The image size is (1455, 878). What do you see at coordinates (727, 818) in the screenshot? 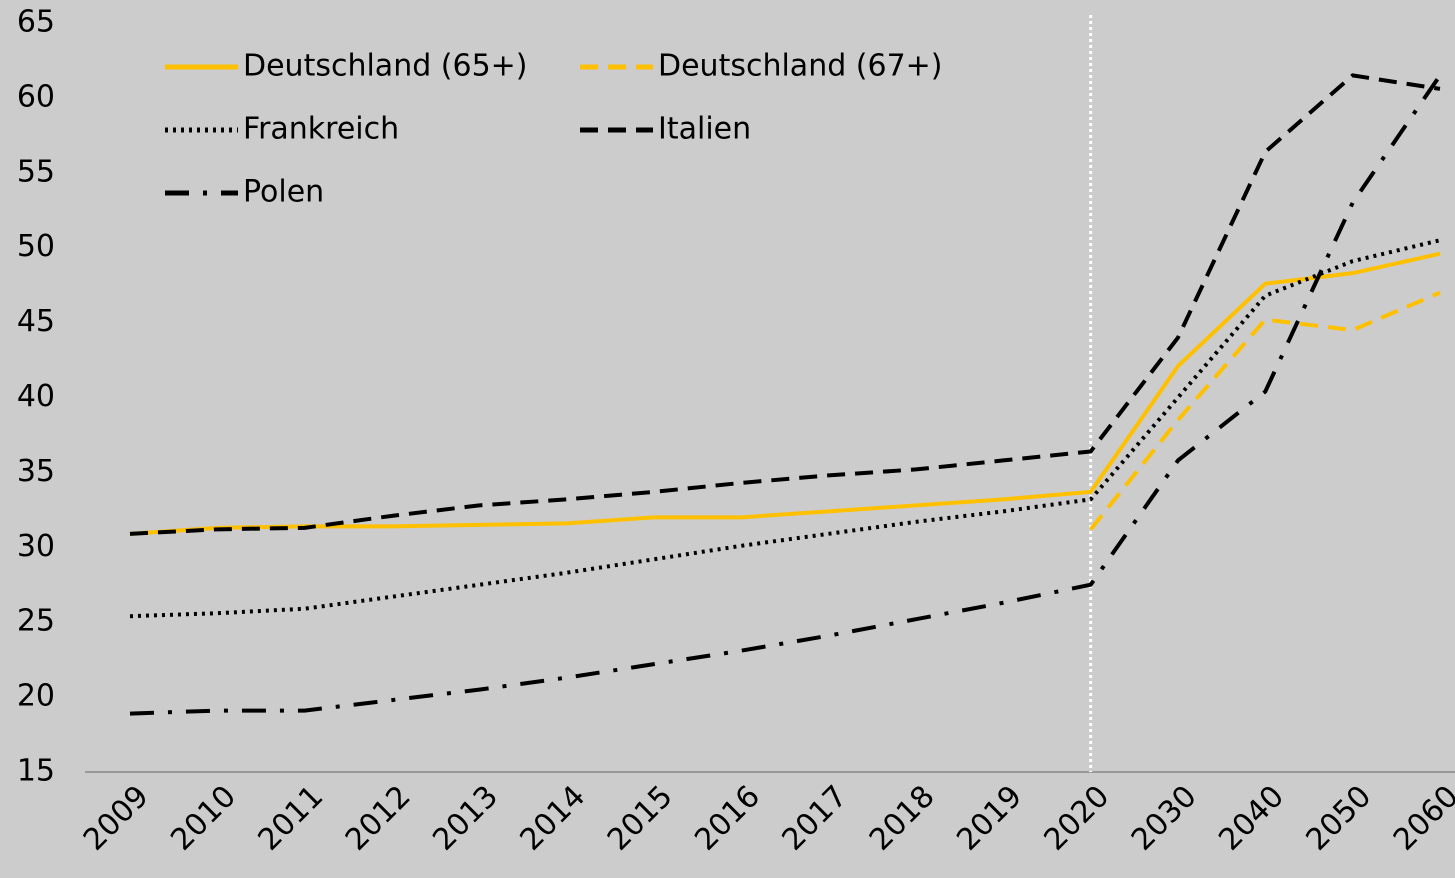
I see `x-tick-label: 2016` at bounding box center [727, 818].